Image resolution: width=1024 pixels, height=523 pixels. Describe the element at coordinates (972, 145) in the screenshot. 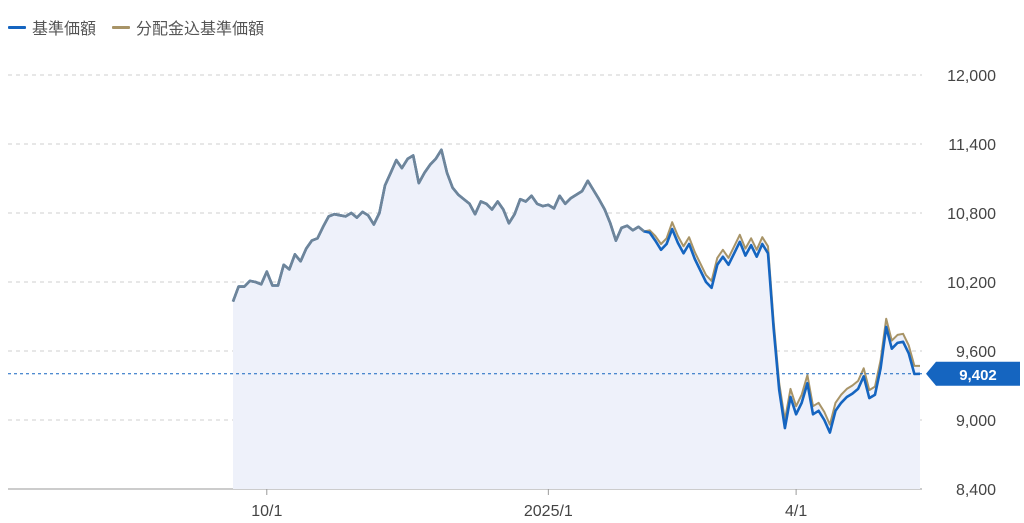

I see `y-tick-label: 11,400` at that location.